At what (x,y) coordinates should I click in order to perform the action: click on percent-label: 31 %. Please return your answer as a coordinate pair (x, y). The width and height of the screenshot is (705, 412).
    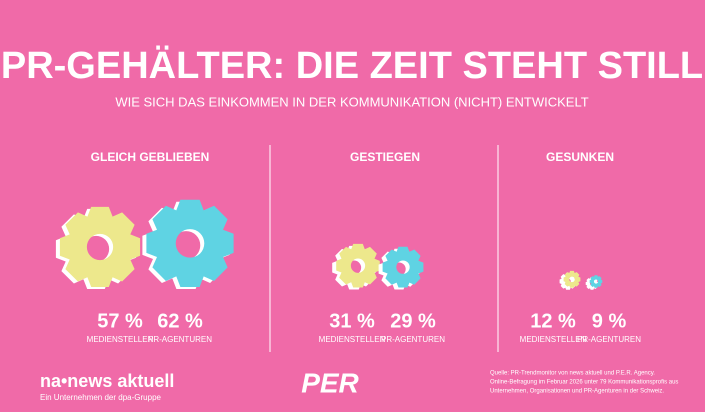
    Looking at the image, I should click on (352, 321).